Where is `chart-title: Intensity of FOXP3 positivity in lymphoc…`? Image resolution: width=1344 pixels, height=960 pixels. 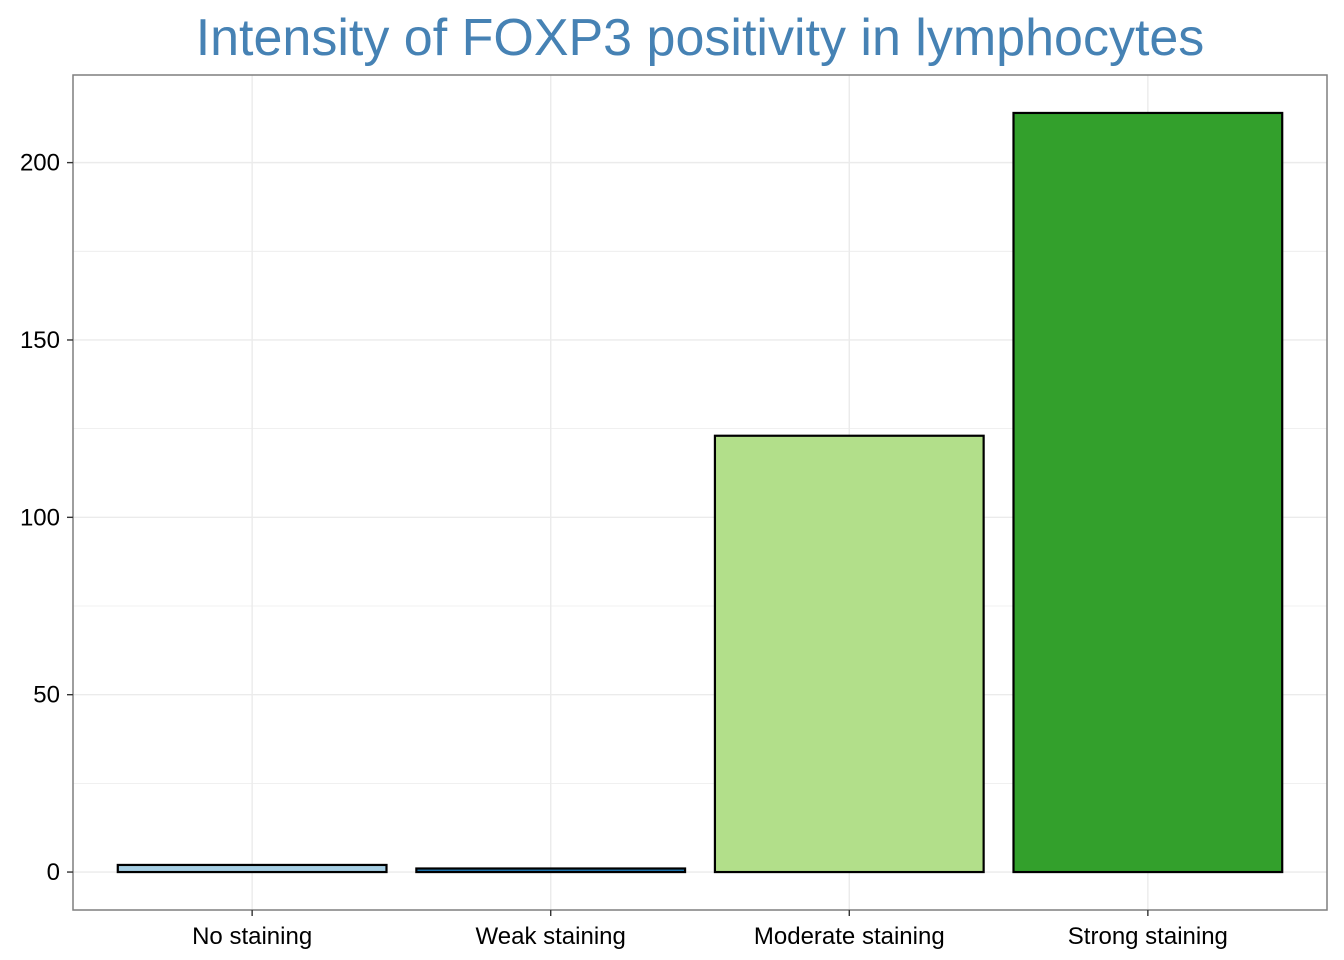
chart-title: Intensity of FOXP3 positivity in lymphoc… is located at coordinates (700, 38).